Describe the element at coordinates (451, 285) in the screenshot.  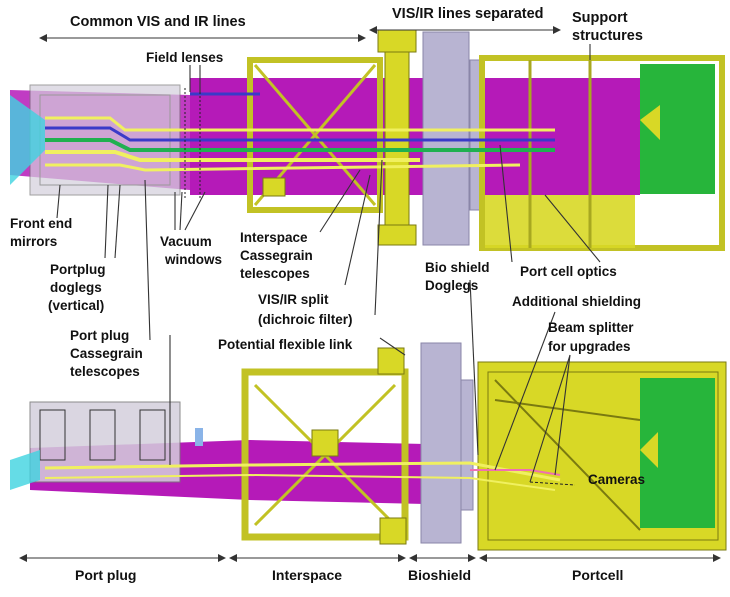
I see `label-bio-shield-2: Doglegs` at that location.